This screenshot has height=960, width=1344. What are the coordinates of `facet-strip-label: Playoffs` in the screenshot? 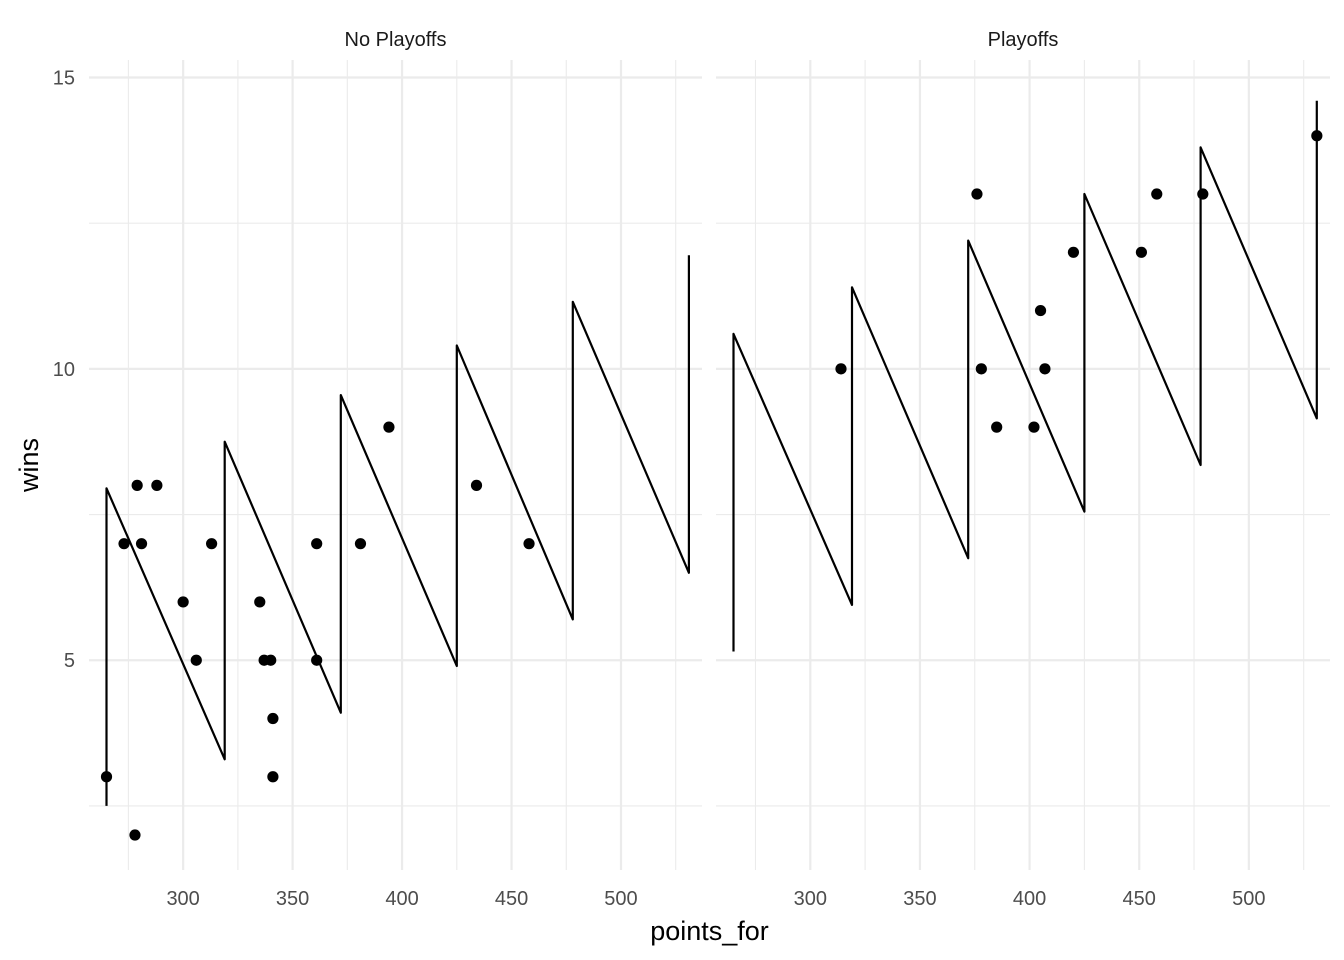 It's located at (1023, 40).